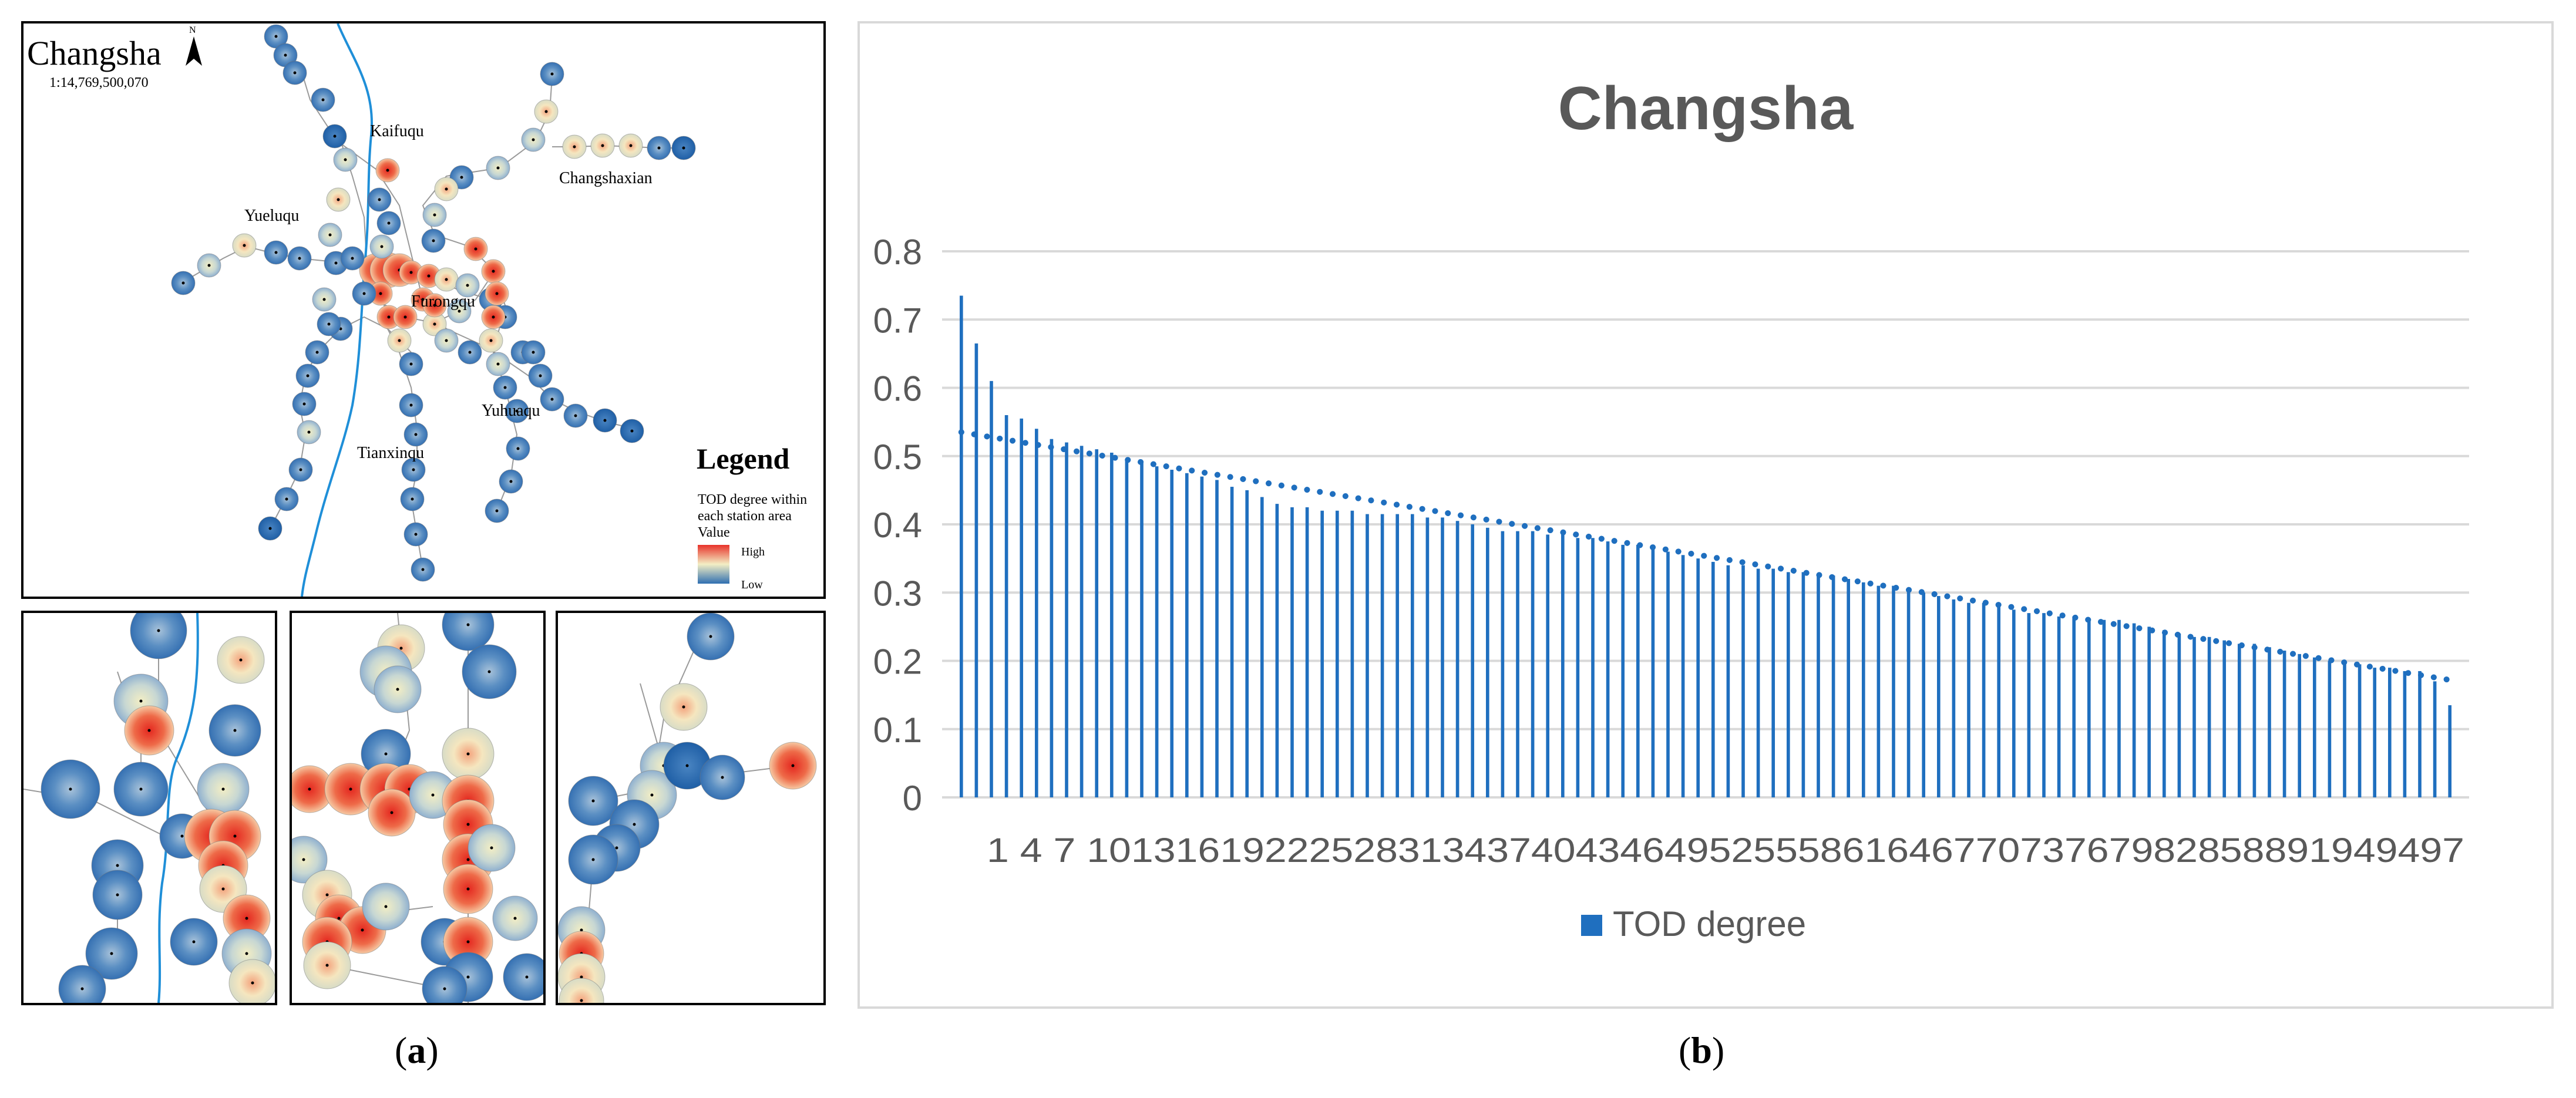  What do you see at coordinates (99, 82) in the screenshot?
I see `map-scale: 1:14,769,500,070` at bounding box center [99, 82].